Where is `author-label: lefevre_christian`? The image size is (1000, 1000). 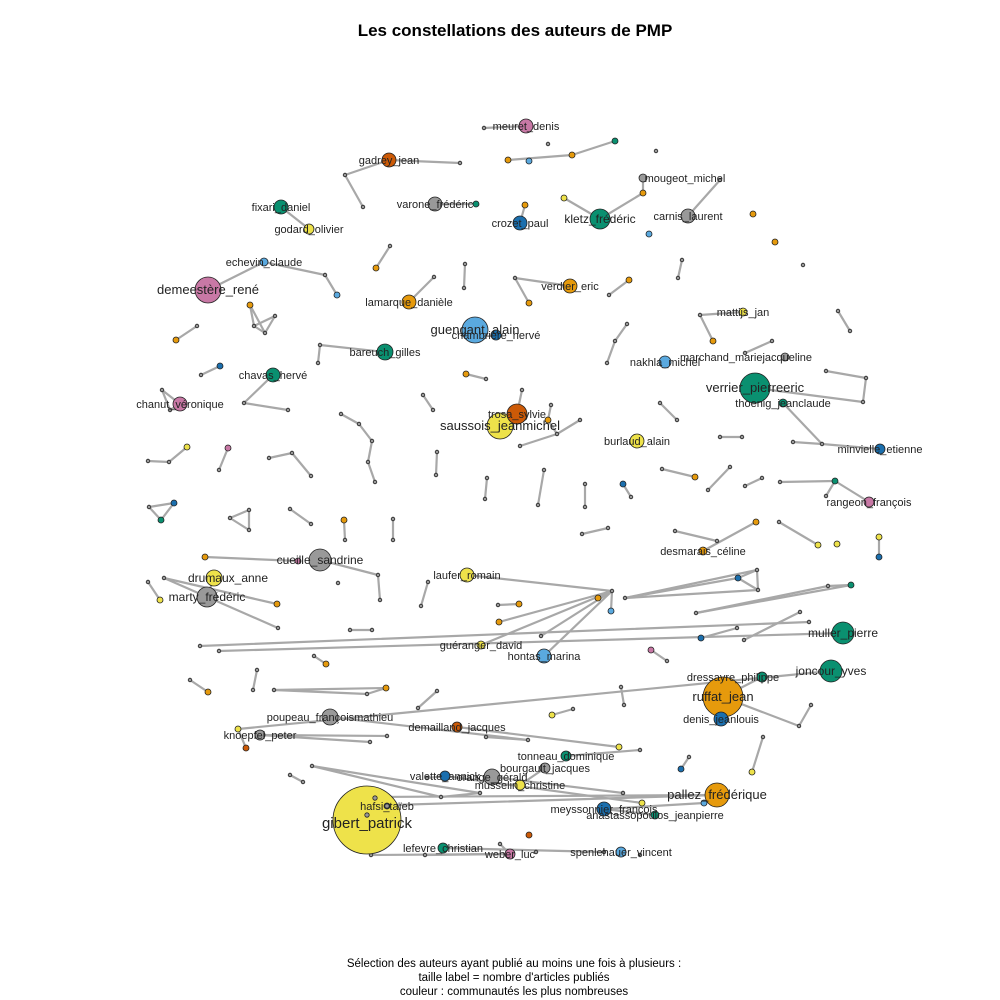 author-label: lefevre_christian is located at coordinates (443, 849).